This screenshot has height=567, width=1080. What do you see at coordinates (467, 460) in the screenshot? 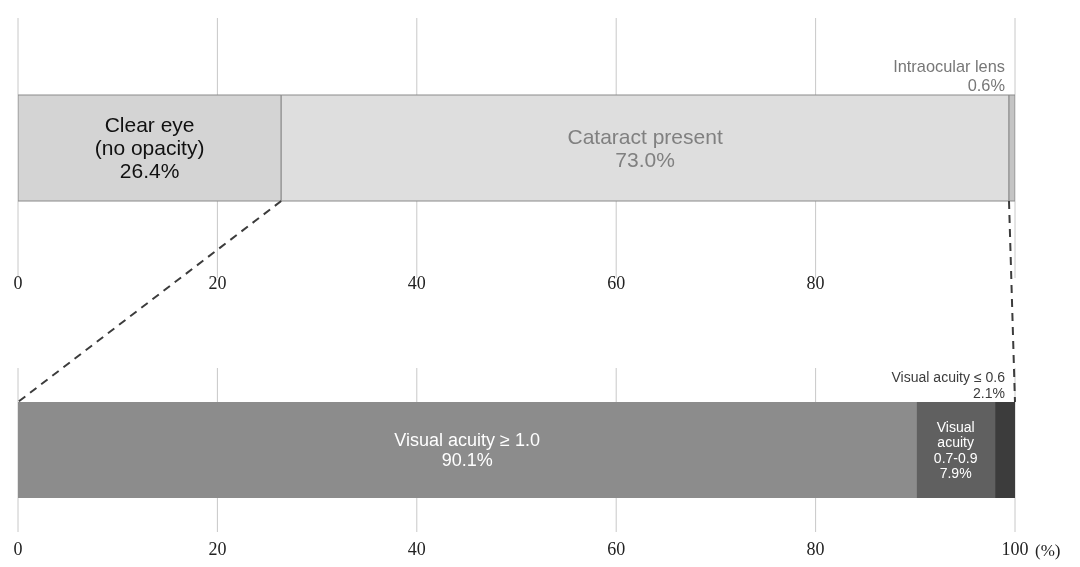
I see `data-label: 90.1%` at bounding box center [467, 460].